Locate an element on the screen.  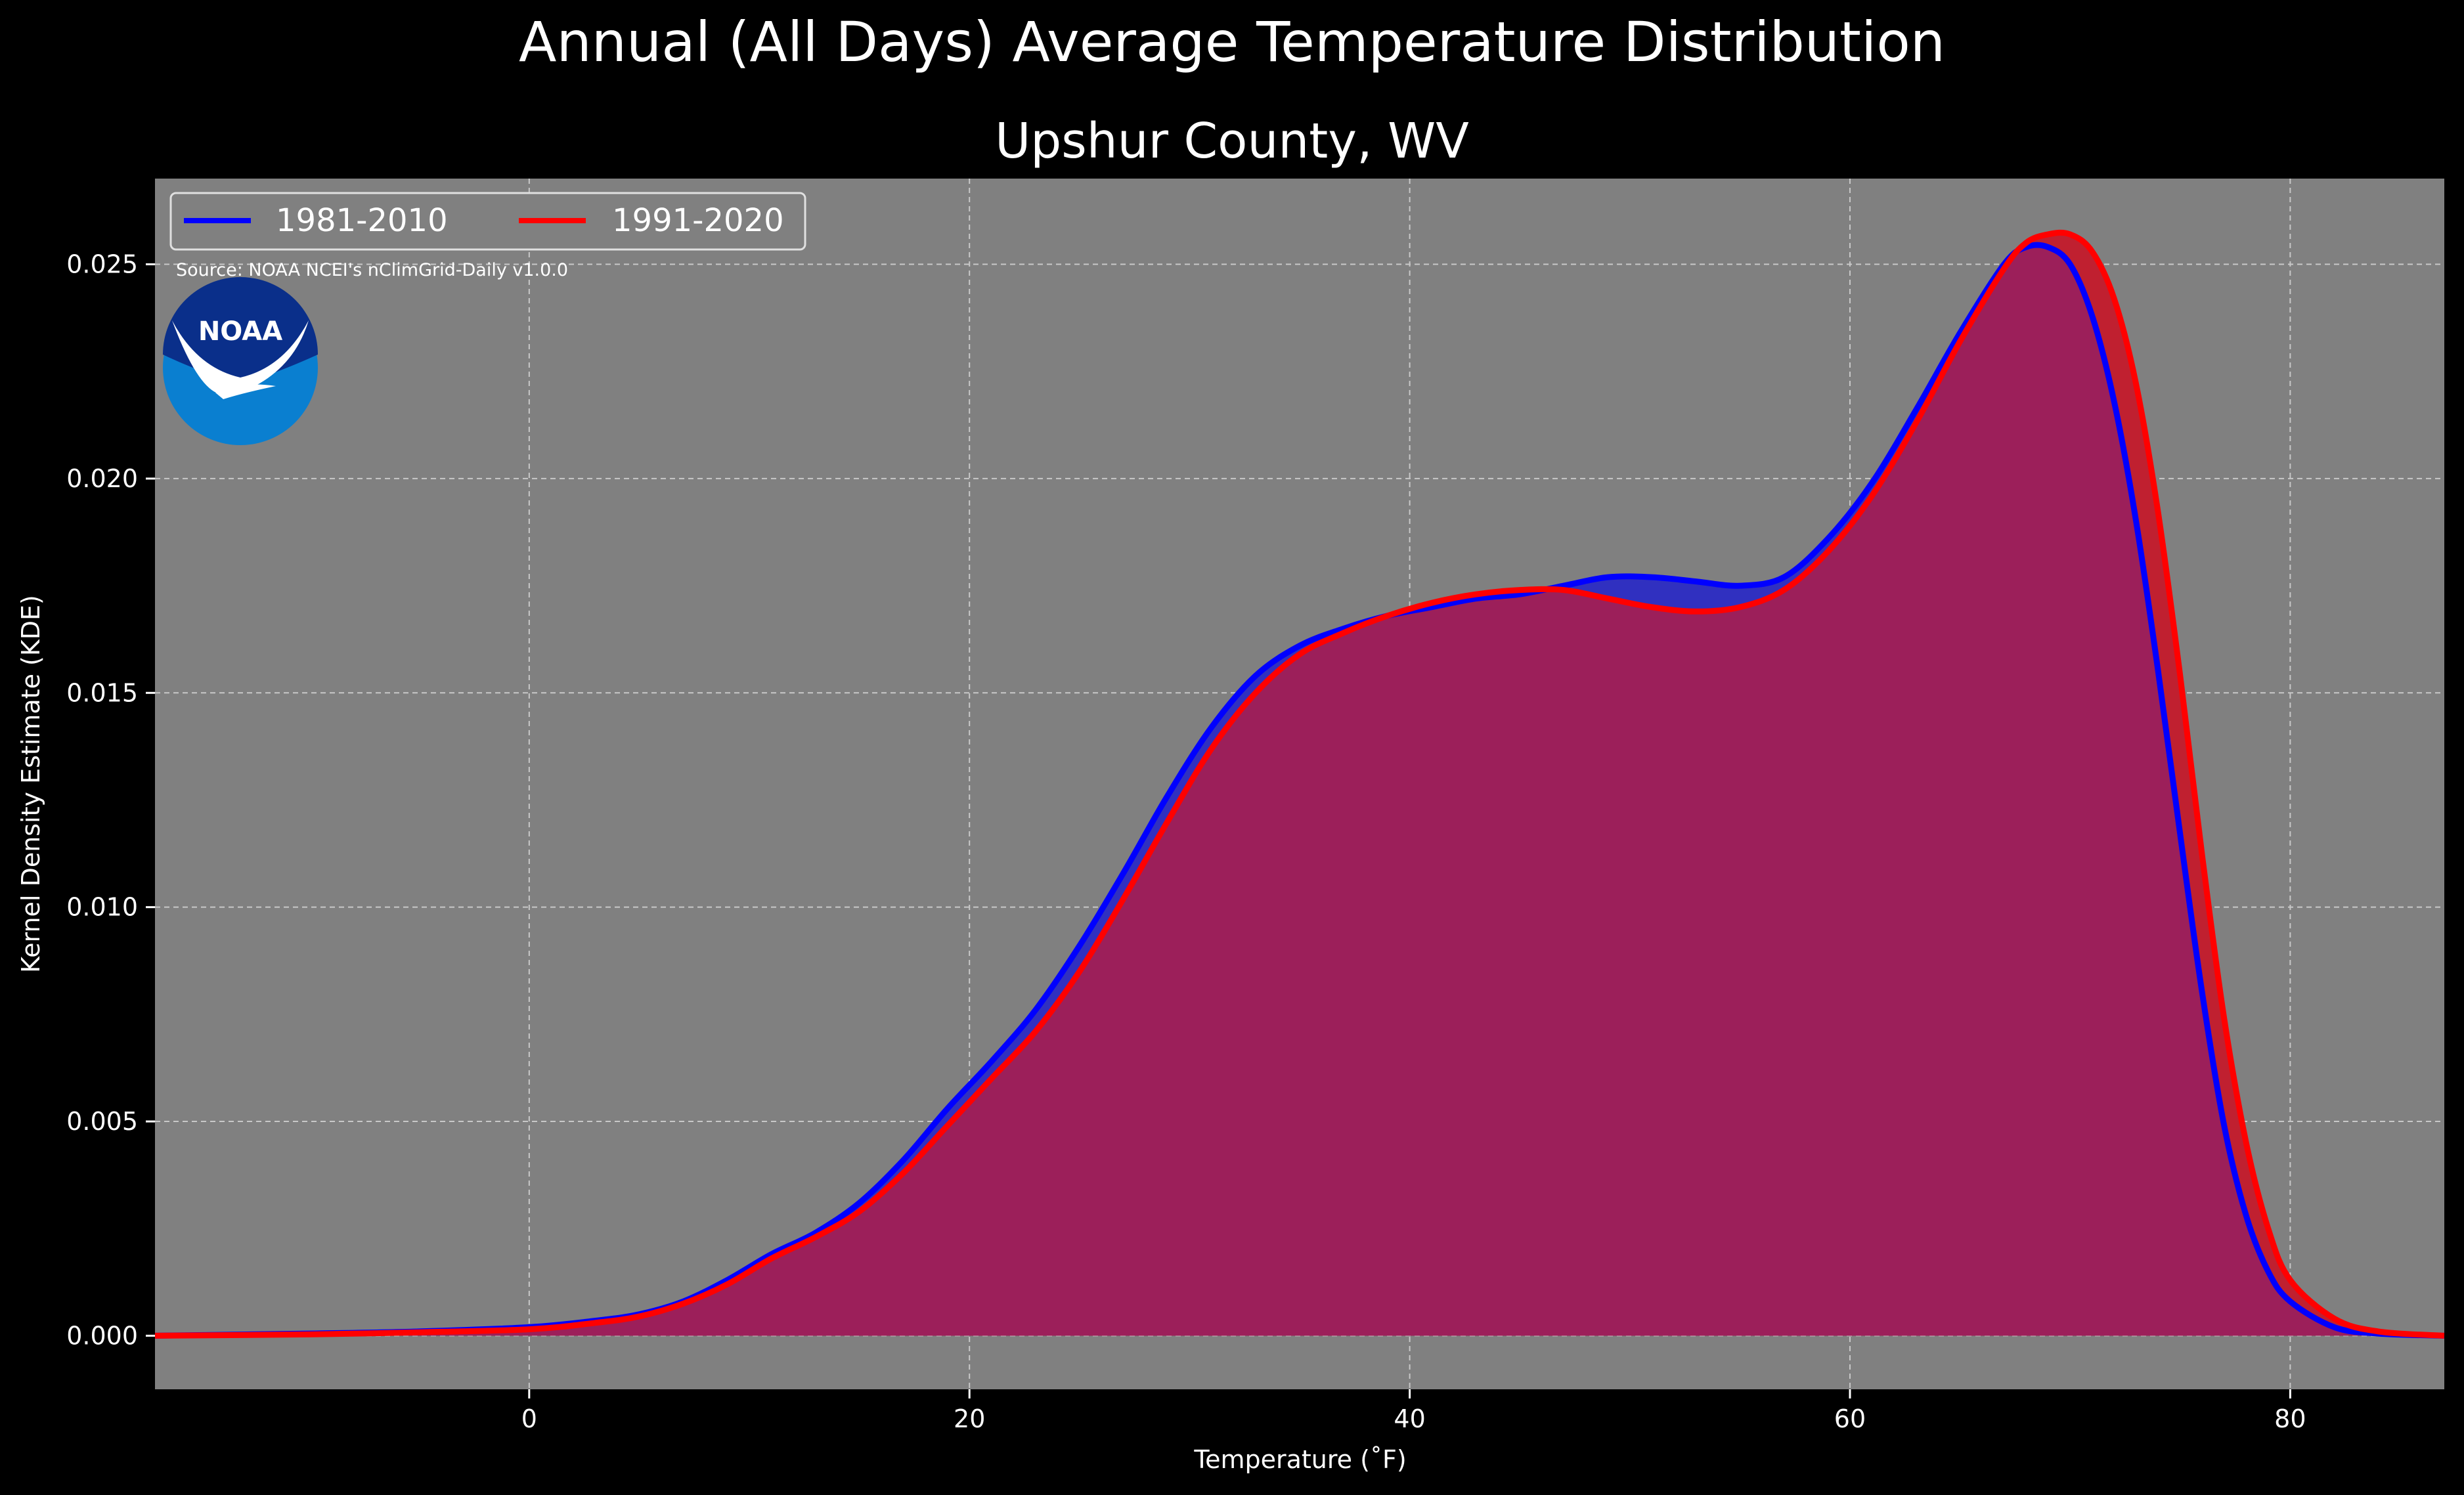
x-tick-label: 0 is located at coordinates (529, 1418).